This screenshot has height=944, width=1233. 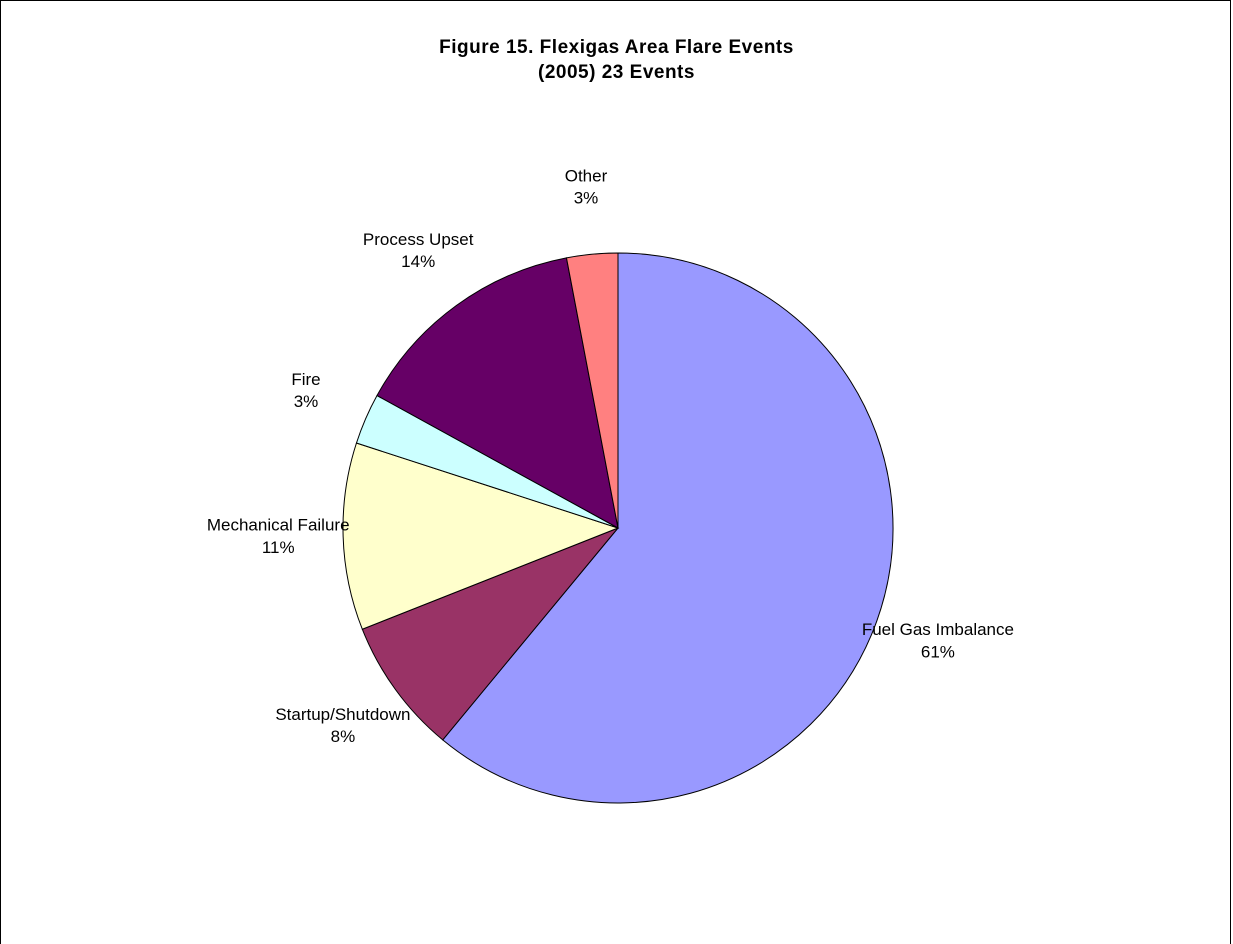 What do you see at coordinates (305, 390) in the screenshot?
I see `slice-label-fire: Fire 3%` at bounding box center [305, 390].